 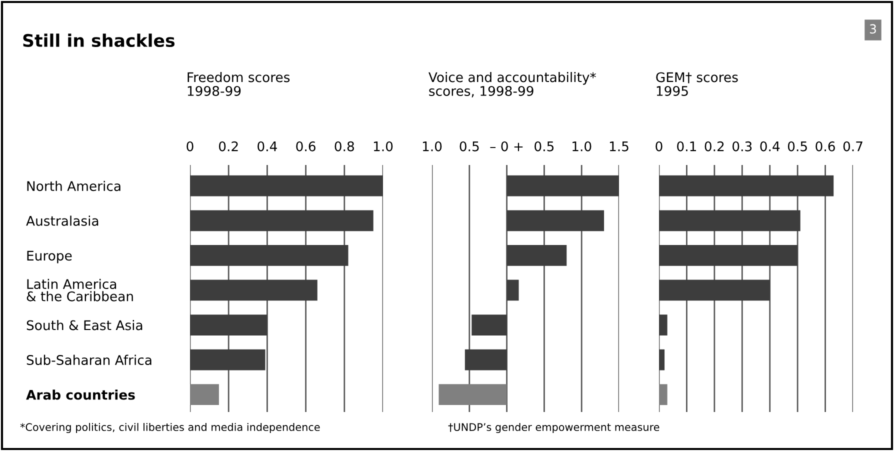 I want to click on y-tick-label: Australasia, so click(x=62, y=221).